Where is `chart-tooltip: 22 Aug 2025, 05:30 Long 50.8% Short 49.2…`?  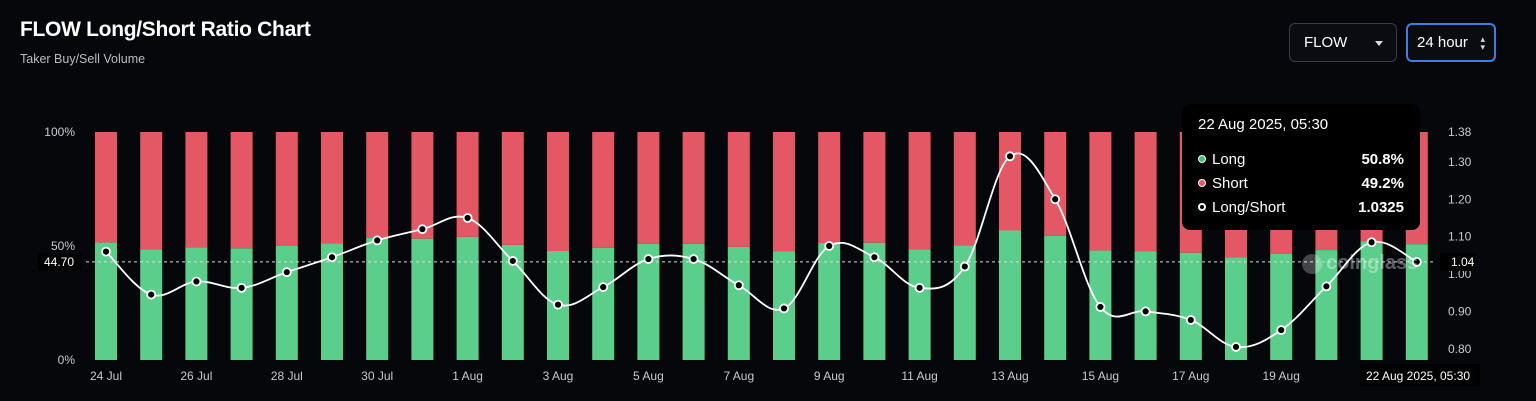
chart-tooltip: 22 Aug 2025, 05:30 Long 50.8% Short 49.2… is located at coordinates (1301, 167).